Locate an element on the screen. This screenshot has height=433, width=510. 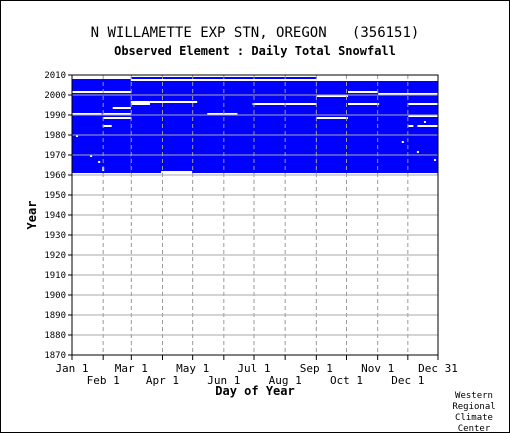
x-tick-label: Aug 1 is located at coordinates (285, 380).